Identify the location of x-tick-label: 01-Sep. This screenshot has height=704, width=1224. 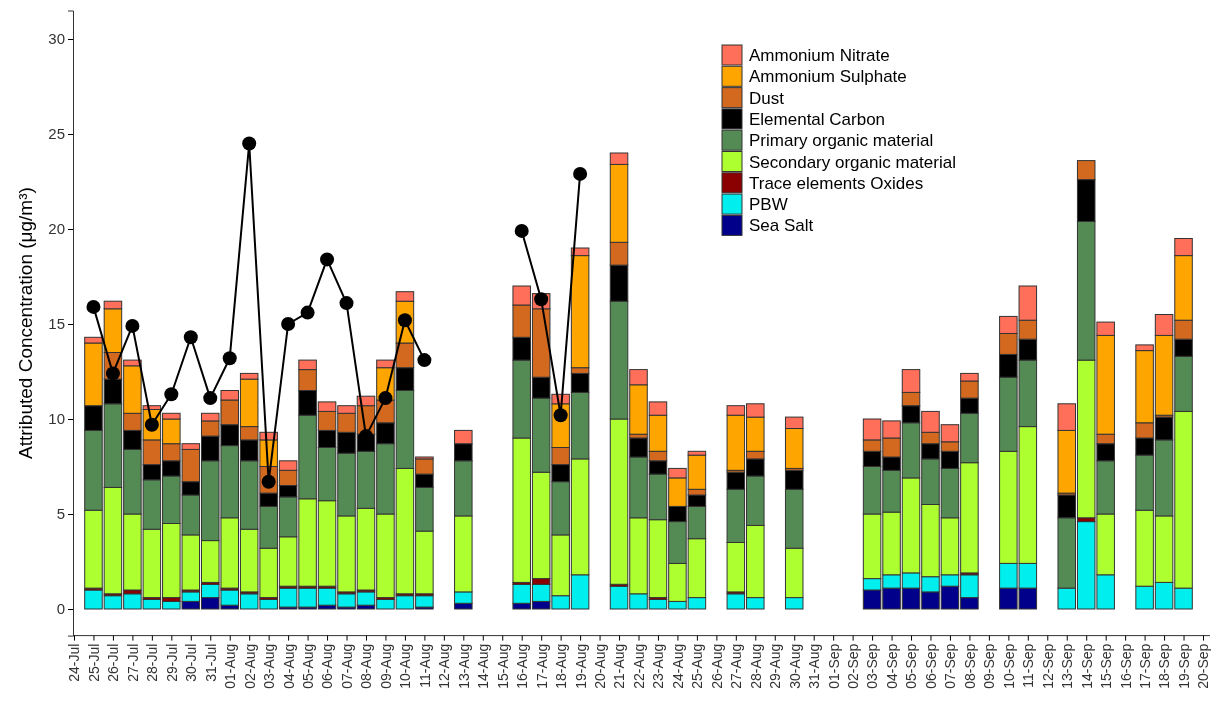
(833, 666).